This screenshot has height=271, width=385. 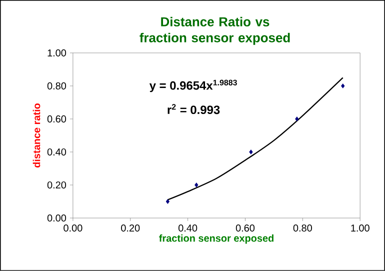 What do you see at coordinates (193, 86) in the screenshot?
I see `annotation: y = 0.9654x$^{1.9883}$` at bounding box center [193, 86].